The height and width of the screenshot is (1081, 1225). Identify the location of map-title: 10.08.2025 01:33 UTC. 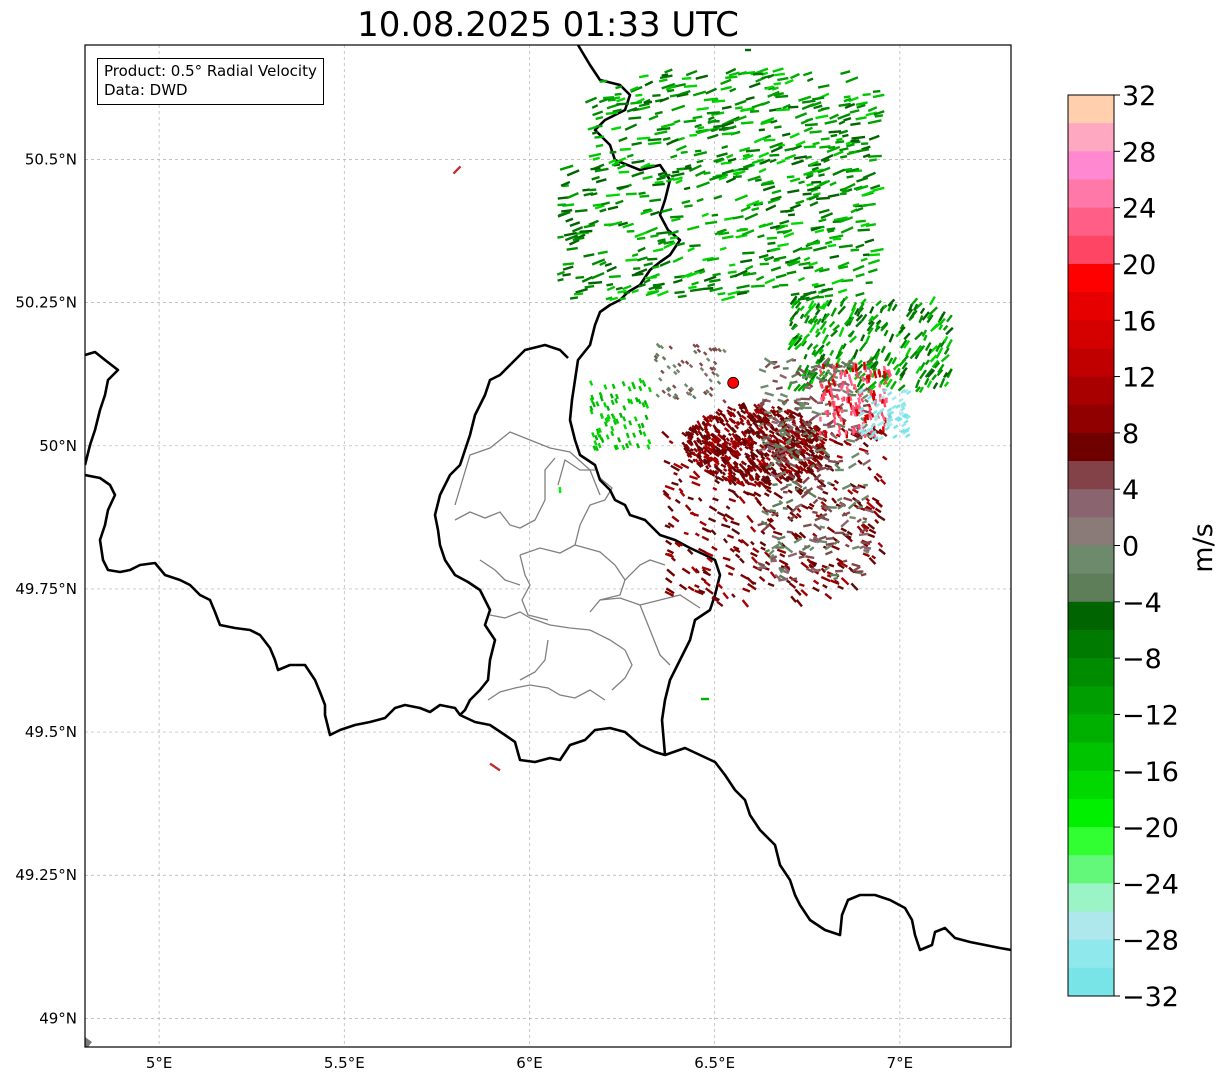
(548, 25).